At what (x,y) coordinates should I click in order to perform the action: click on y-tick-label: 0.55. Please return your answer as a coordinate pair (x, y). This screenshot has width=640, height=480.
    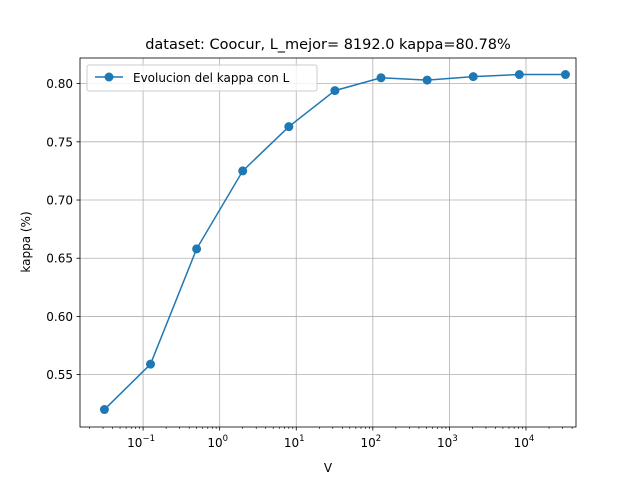
    Looking at the image, I should click on (59, 375).